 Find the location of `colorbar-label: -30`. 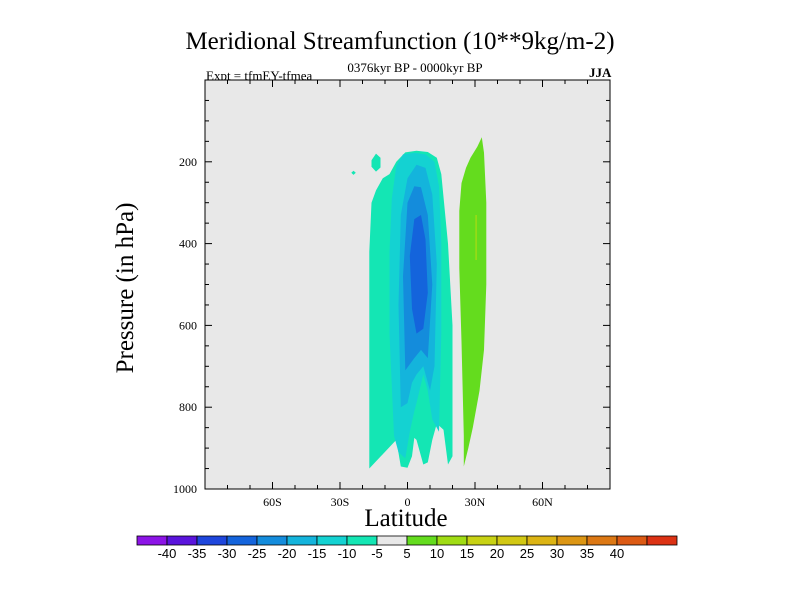

colorbar-label: -30 is located at coordinates (227, 553).